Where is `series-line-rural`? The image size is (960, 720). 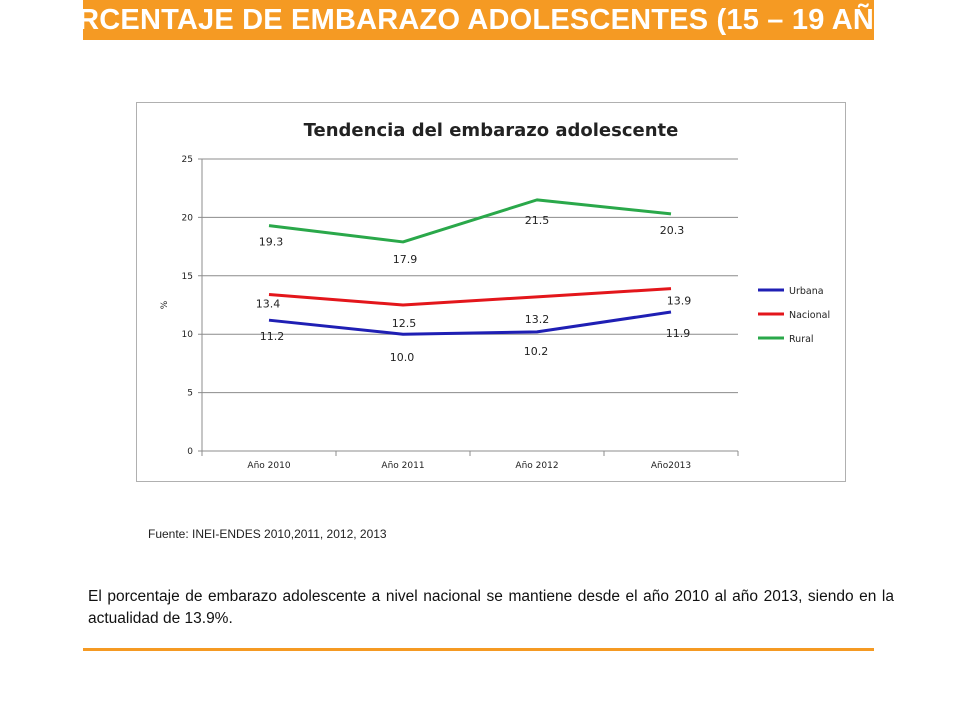 series-line-rural is located at coordinates (470, 221).